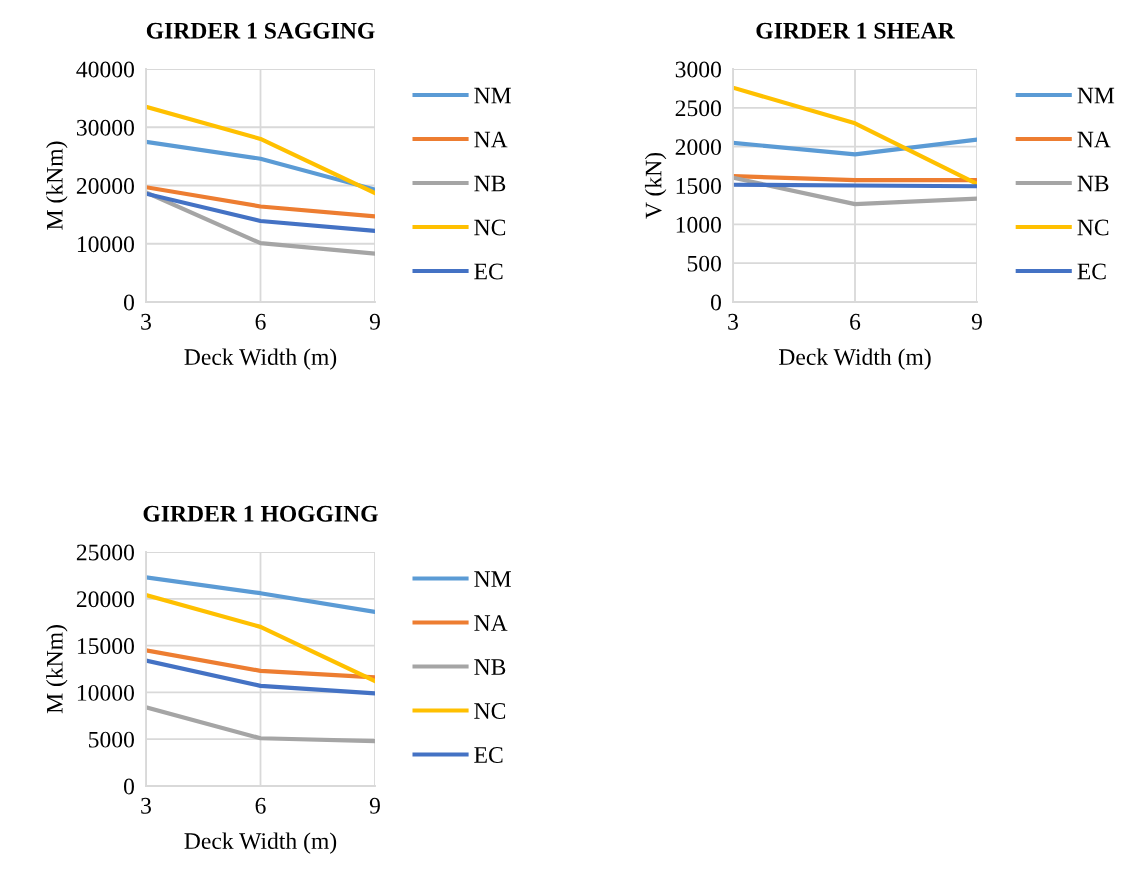 The height and width of the screenshot is (879, 1138). I want to click on y-tick-label: 40000, so click(105, 69).